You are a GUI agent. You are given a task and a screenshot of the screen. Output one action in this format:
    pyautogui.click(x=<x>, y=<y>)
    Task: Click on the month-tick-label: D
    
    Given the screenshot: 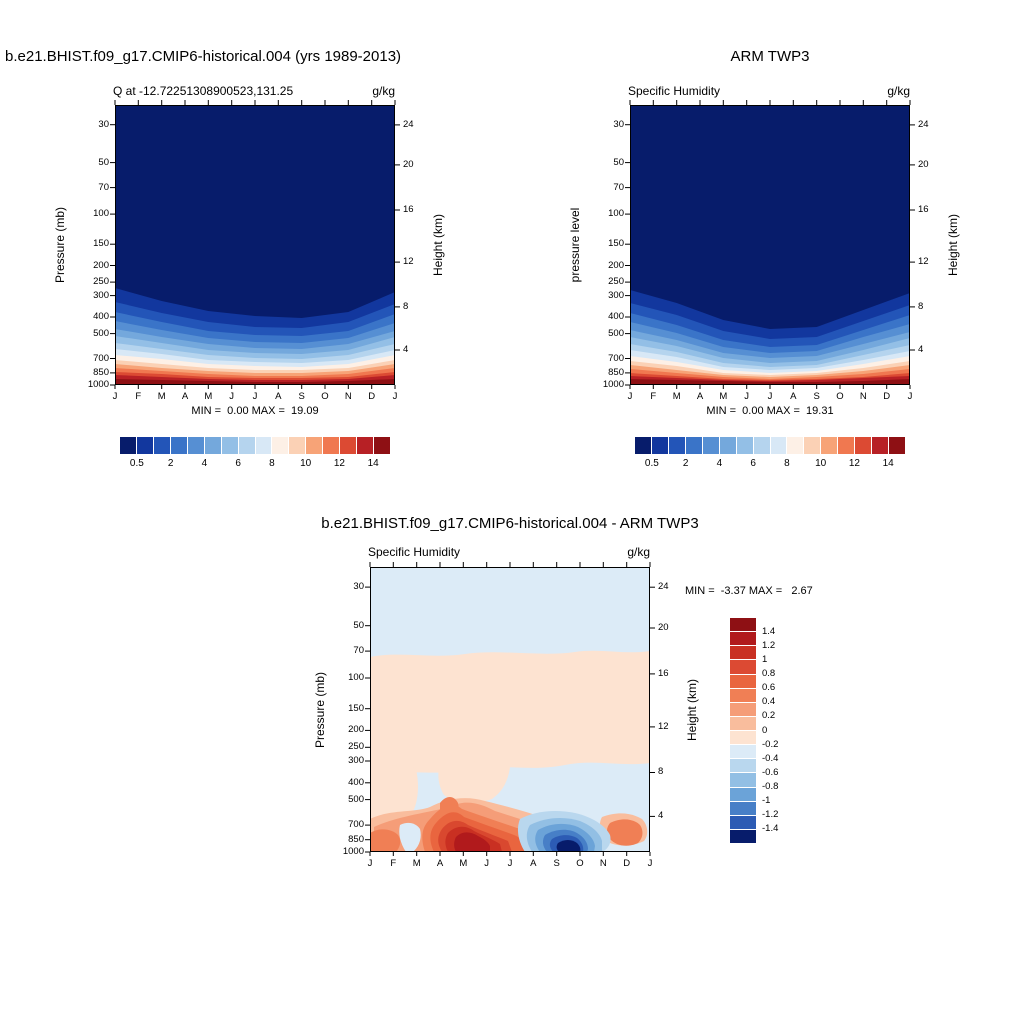 What is the action you would take?
    pyautogui.click(x=887, y=396)
    